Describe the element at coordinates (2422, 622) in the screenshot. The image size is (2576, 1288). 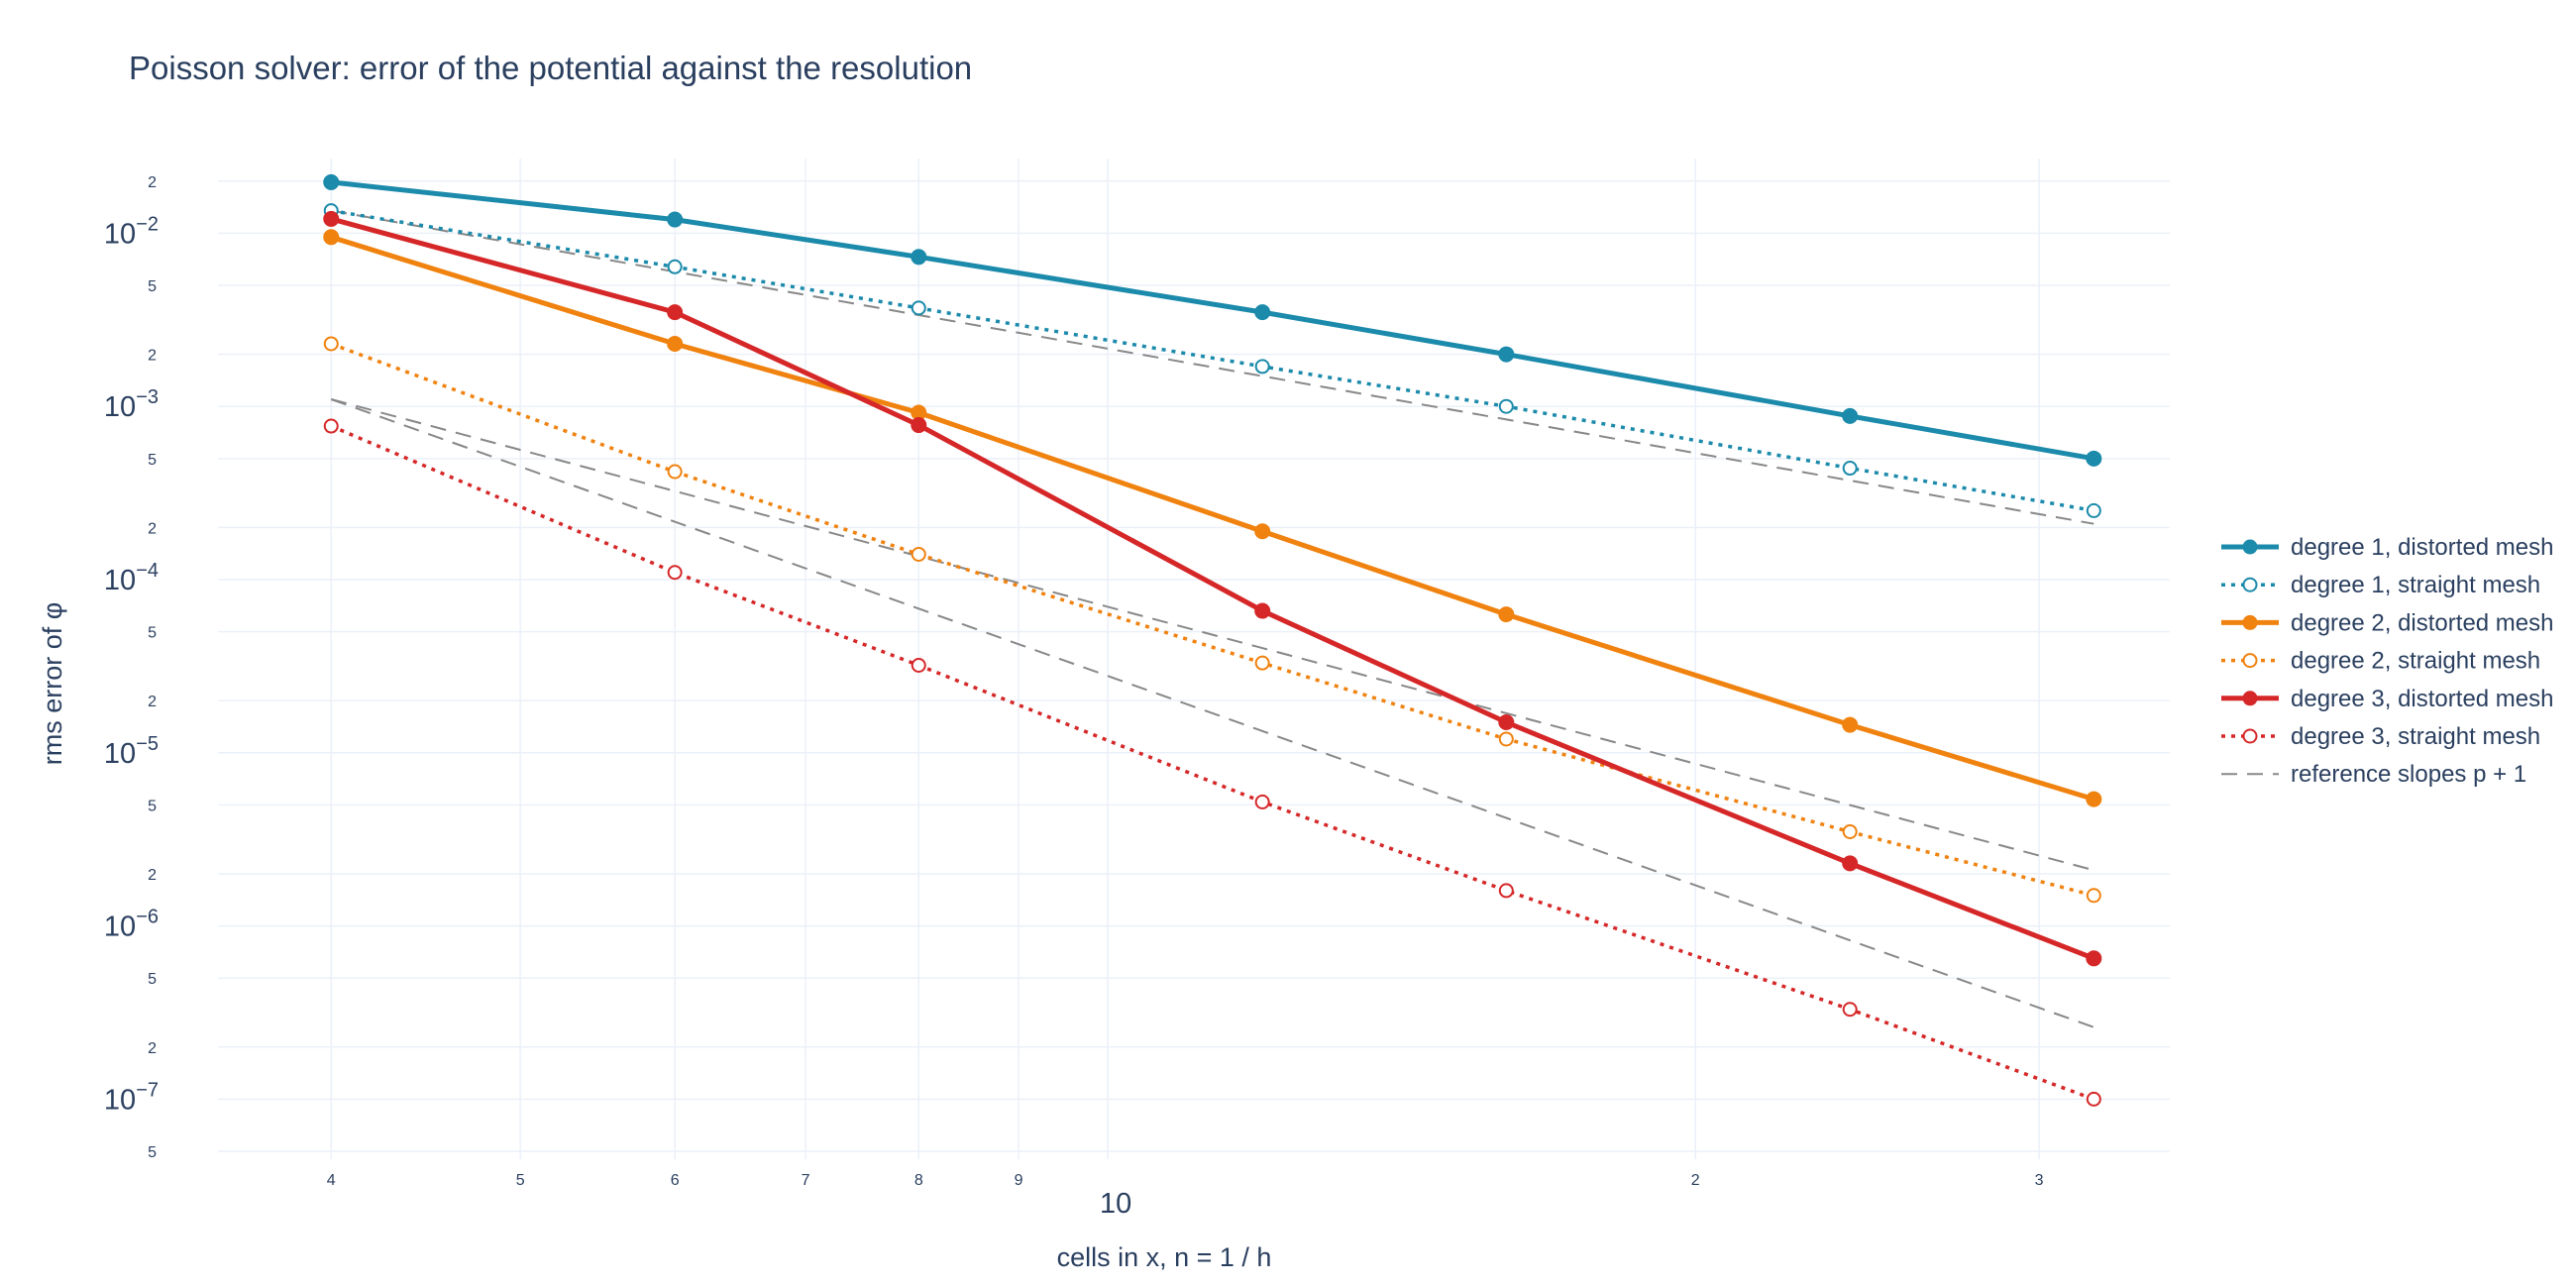
I see `legend-label: degree 2, distorted mesh` at that location.